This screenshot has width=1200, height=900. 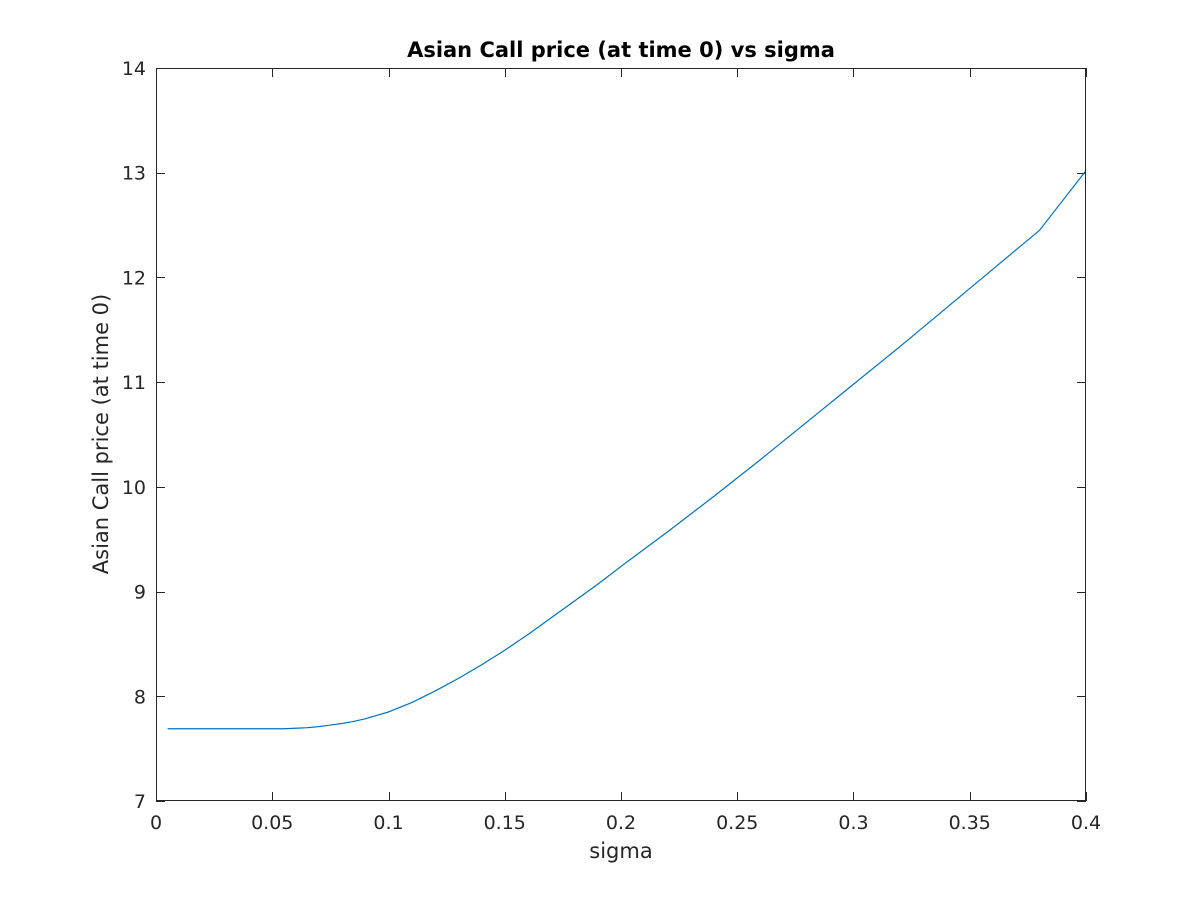 I want to click on y-axis-label: Asian Call price (at time 0), so click(x=101, y=434).